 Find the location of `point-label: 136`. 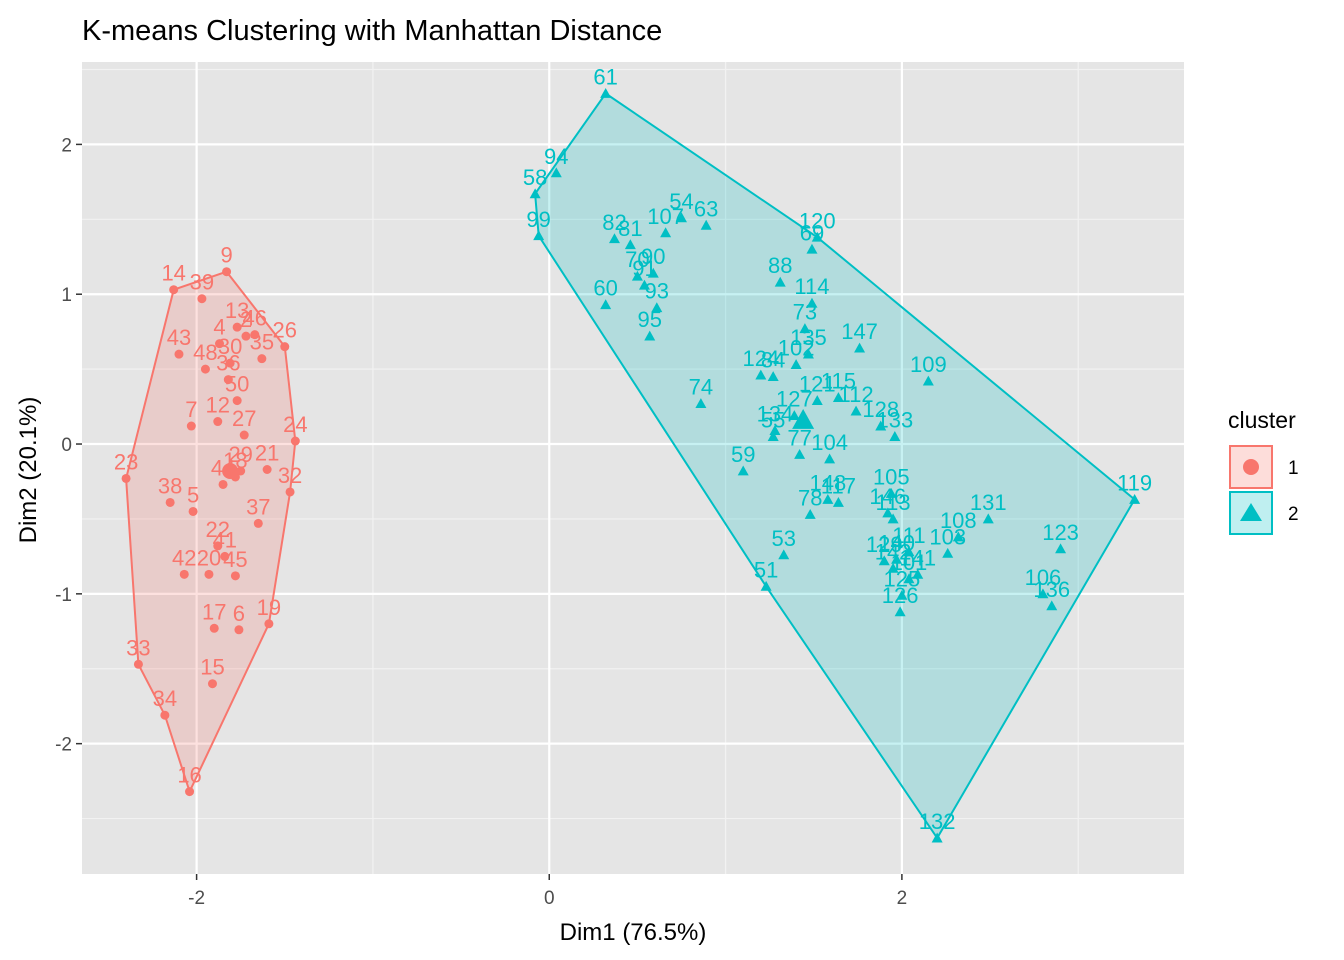

point-label: 136 is located at coordinates (1051, 589).